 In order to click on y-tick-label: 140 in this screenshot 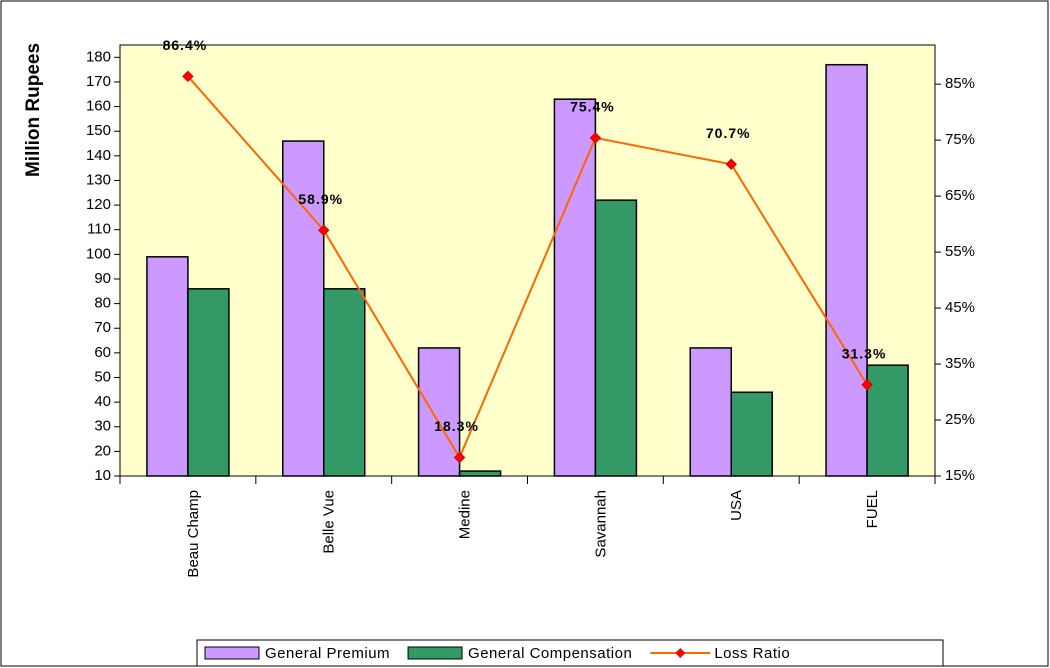, I will do `click(98, 155)`.